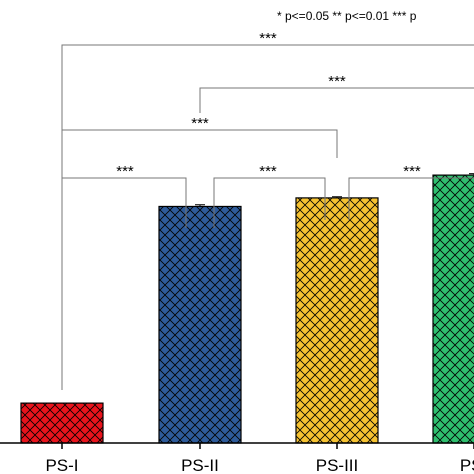 The image size is (474, 474). What do you see at coordinates (467, 465) in the screenshot?
I see `x-tick-label: PS-` at bounding box center [467, 465].